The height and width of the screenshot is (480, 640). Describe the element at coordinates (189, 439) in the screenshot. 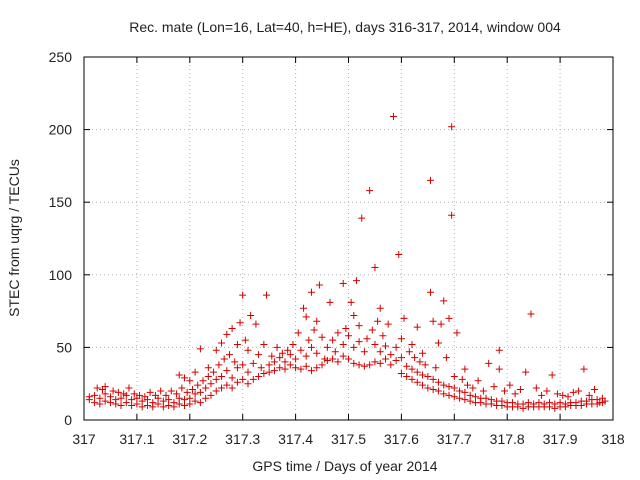

I see `x-tick-label: 317.2` at that location.